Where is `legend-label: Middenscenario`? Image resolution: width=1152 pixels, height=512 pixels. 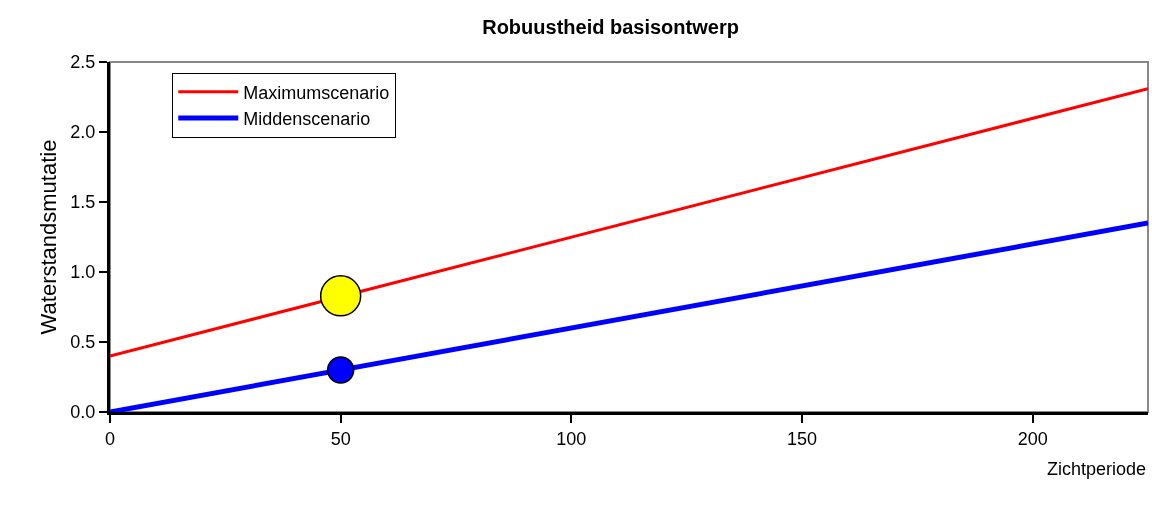 legend-label: Middenscenario is located at coordinates (307, 119).